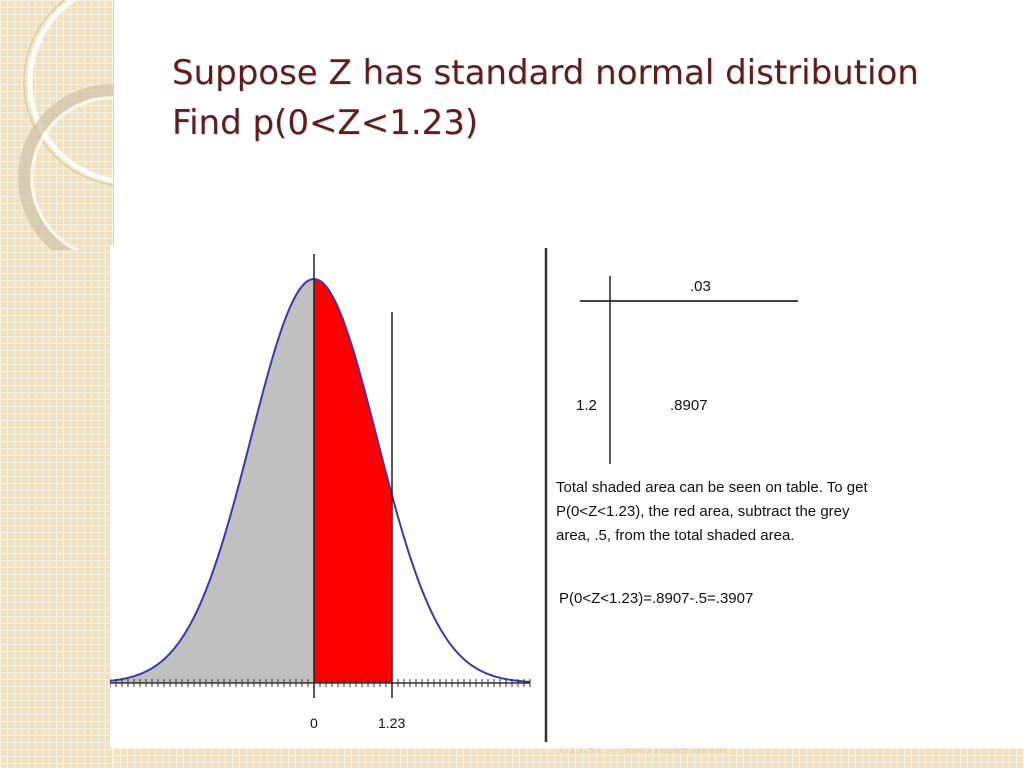 The width and height of the screenshot is (1024, 768). What do you see at coordinates (65, 125) in the screenshot?
I see `decorative-rings` at bounding box center [65, 125].